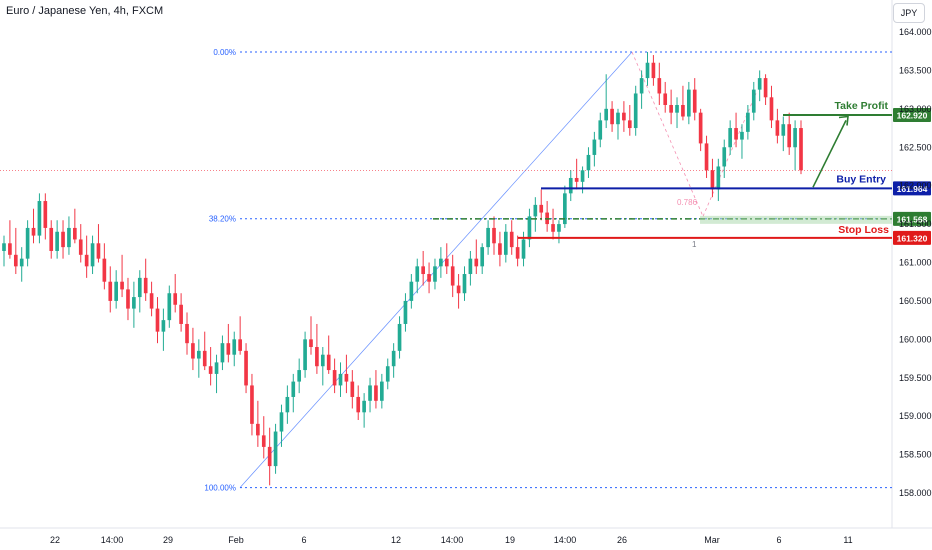 This screenshot has width=932, height=550. What do you see at coordinates (915, 455) in the screenshot?
I see `price-tick-label: 158.500` at bounding box center [915, 455].